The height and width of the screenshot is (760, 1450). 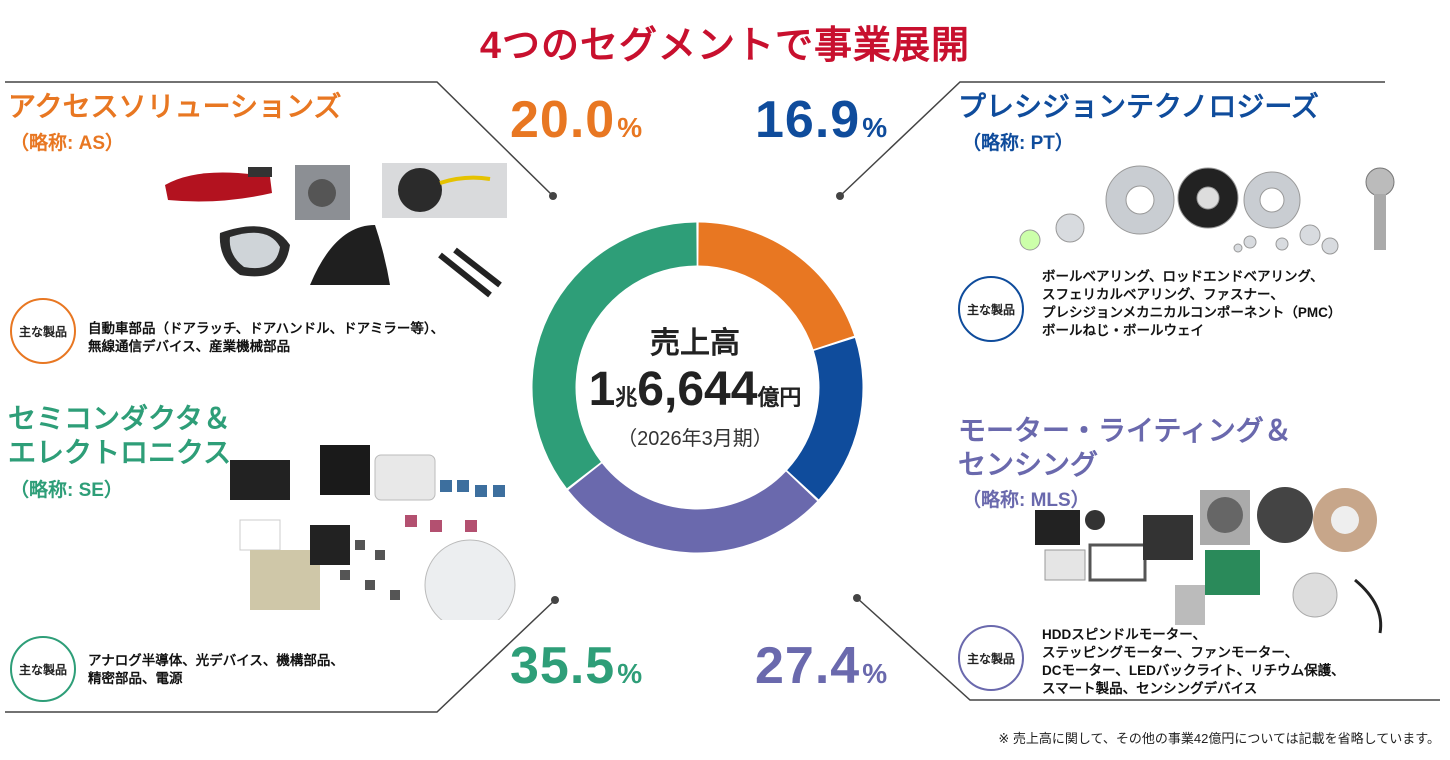 I want to click on se-product-images, so click(x=373, y=532).